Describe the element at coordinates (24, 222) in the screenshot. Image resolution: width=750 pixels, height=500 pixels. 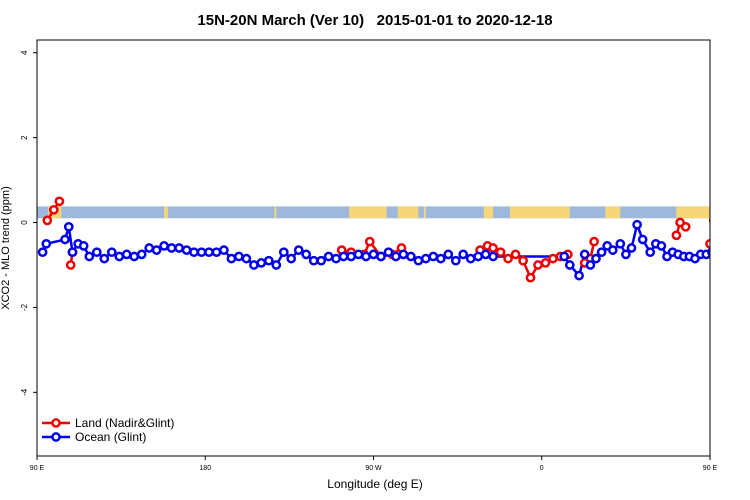
I see `y-tick-label: 0` at that location.